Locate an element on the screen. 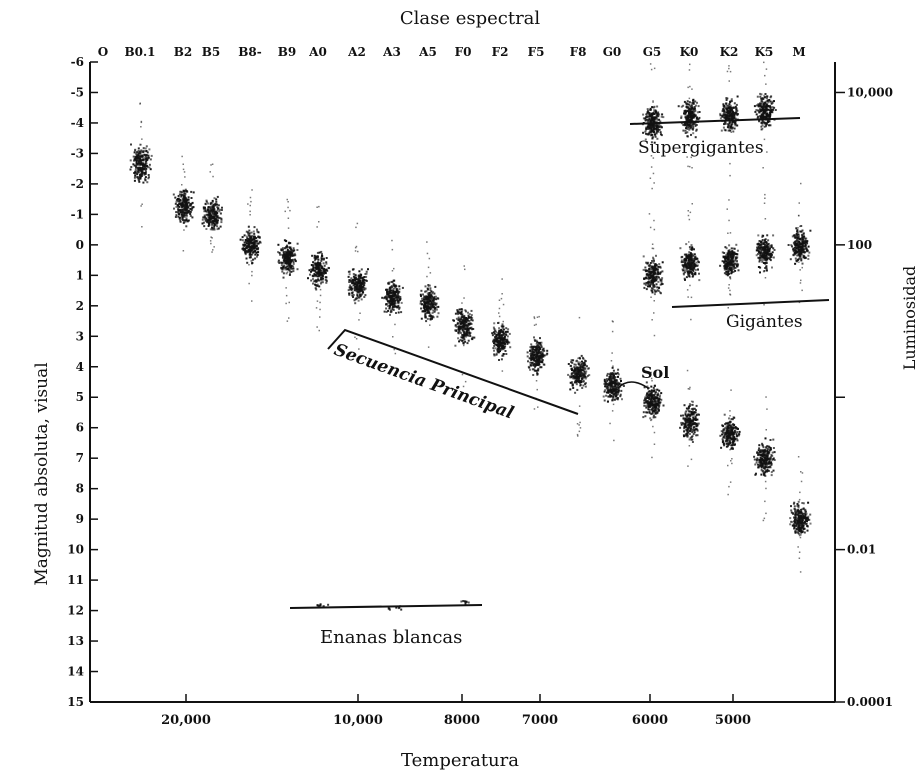 The height and width of the screenshot is (774, 923). spectral-class-label: B2 is located at coordinates (183, 52).